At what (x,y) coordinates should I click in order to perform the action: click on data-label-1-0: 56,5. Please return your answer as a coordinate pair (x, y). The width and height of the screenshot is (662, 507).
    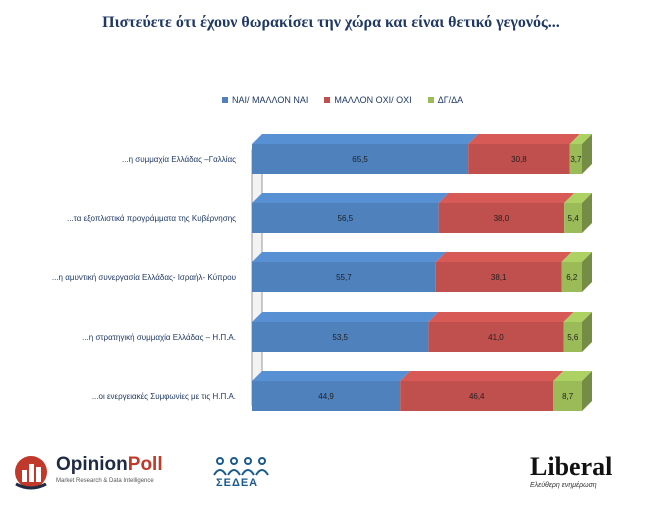
    Looking at the image, I should click on (346, 218).